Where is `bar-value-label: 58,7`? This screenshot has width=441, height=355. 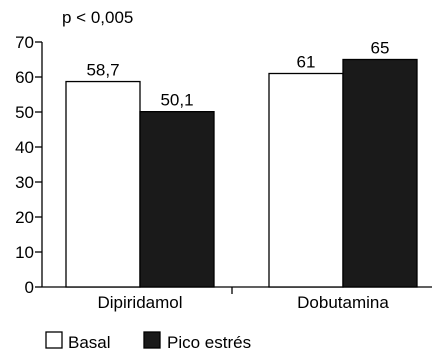 bar-value-label: 58,7 is located at coordinates (102, 70).